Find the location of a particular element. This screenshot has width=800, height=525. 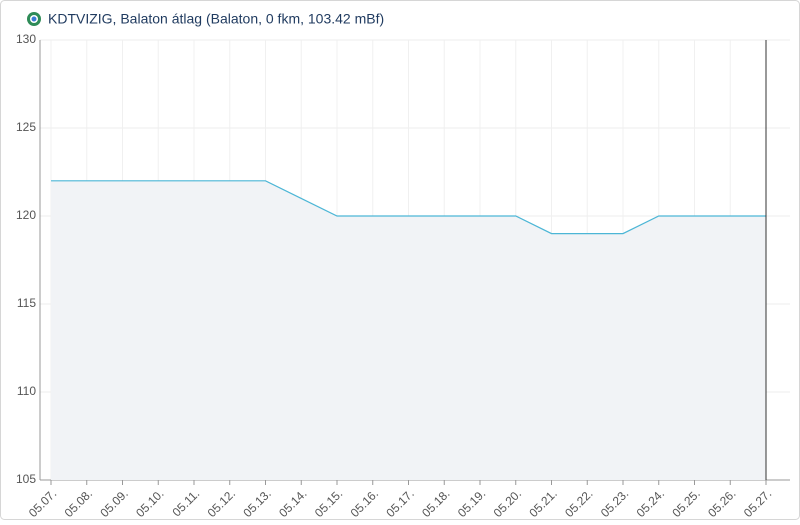

y-tick-label: 105 is located at coordinates (26, 479).